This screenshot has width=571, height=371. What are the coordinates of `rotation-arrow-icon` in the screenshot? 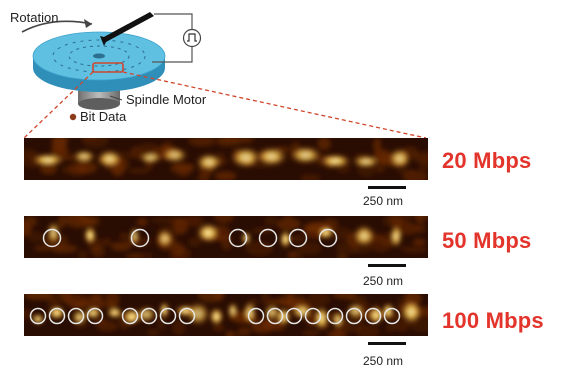 It's located at (57, 26).